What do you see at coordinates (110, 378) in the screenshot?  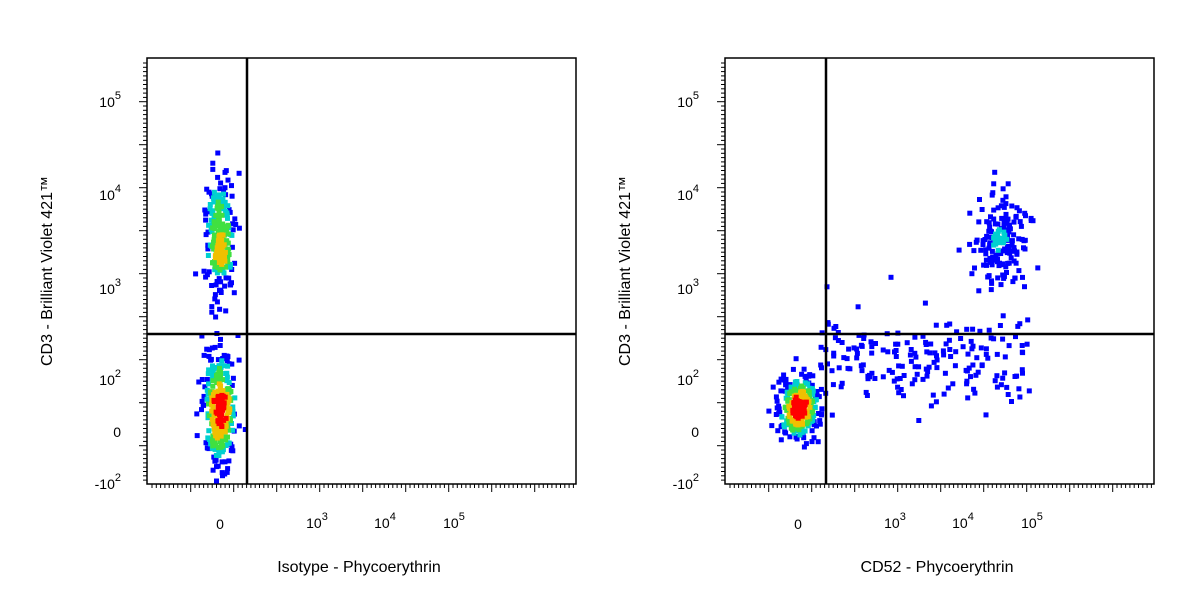 I see `y-tick-label: 10²` at bounding box center [110, 378].